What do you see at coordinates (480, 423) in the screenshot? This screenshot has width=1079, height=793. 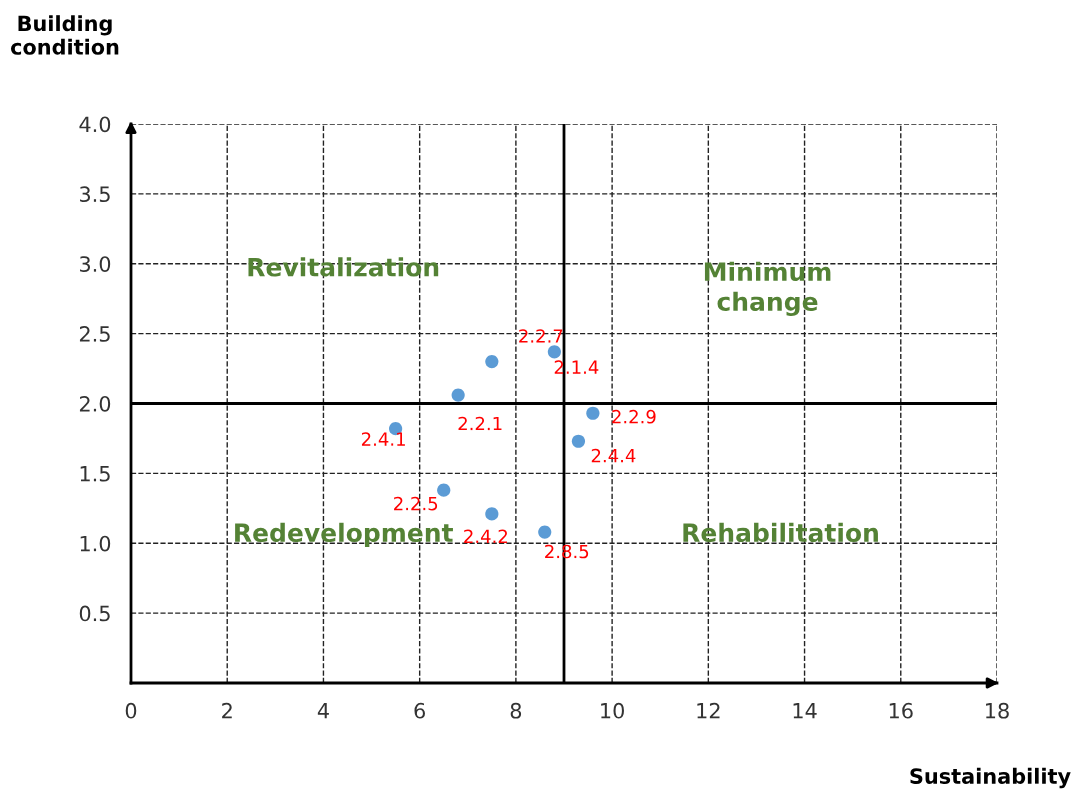 I see `data-label: 2.2.1` at bounding box center [480, 423].